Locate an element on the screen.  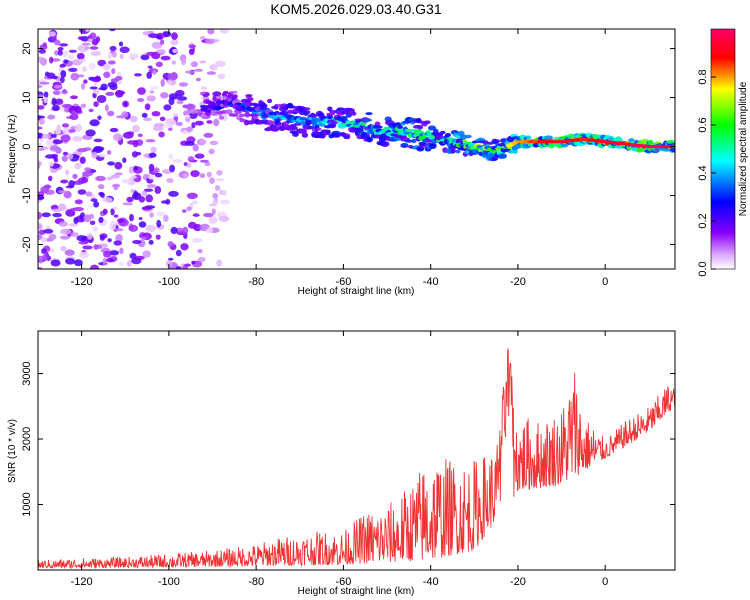
y-tick-label: -20 is located at coordinates (27, 245).